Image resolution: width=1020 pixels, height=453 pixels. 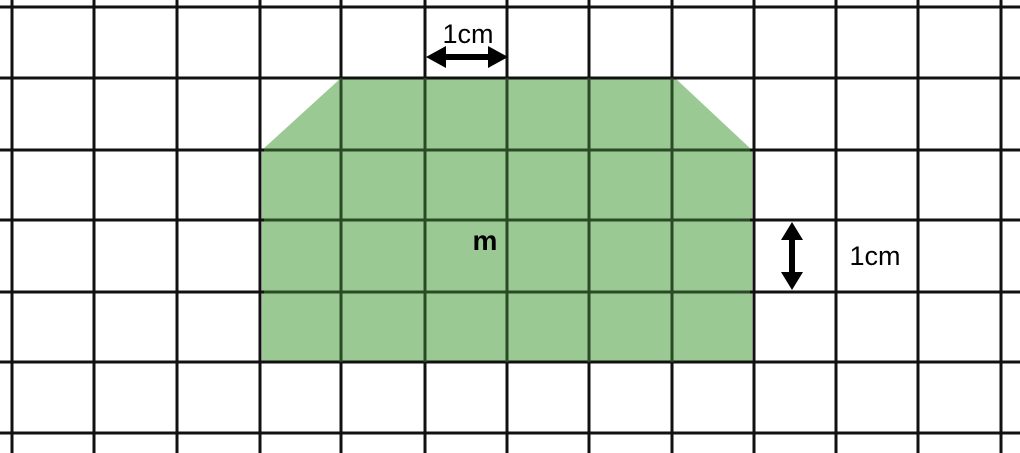 What do you see at coordinates (467, 57) in the screenshot?
I see `horizontal-scale-arrow` at bounding box center [467, 57].